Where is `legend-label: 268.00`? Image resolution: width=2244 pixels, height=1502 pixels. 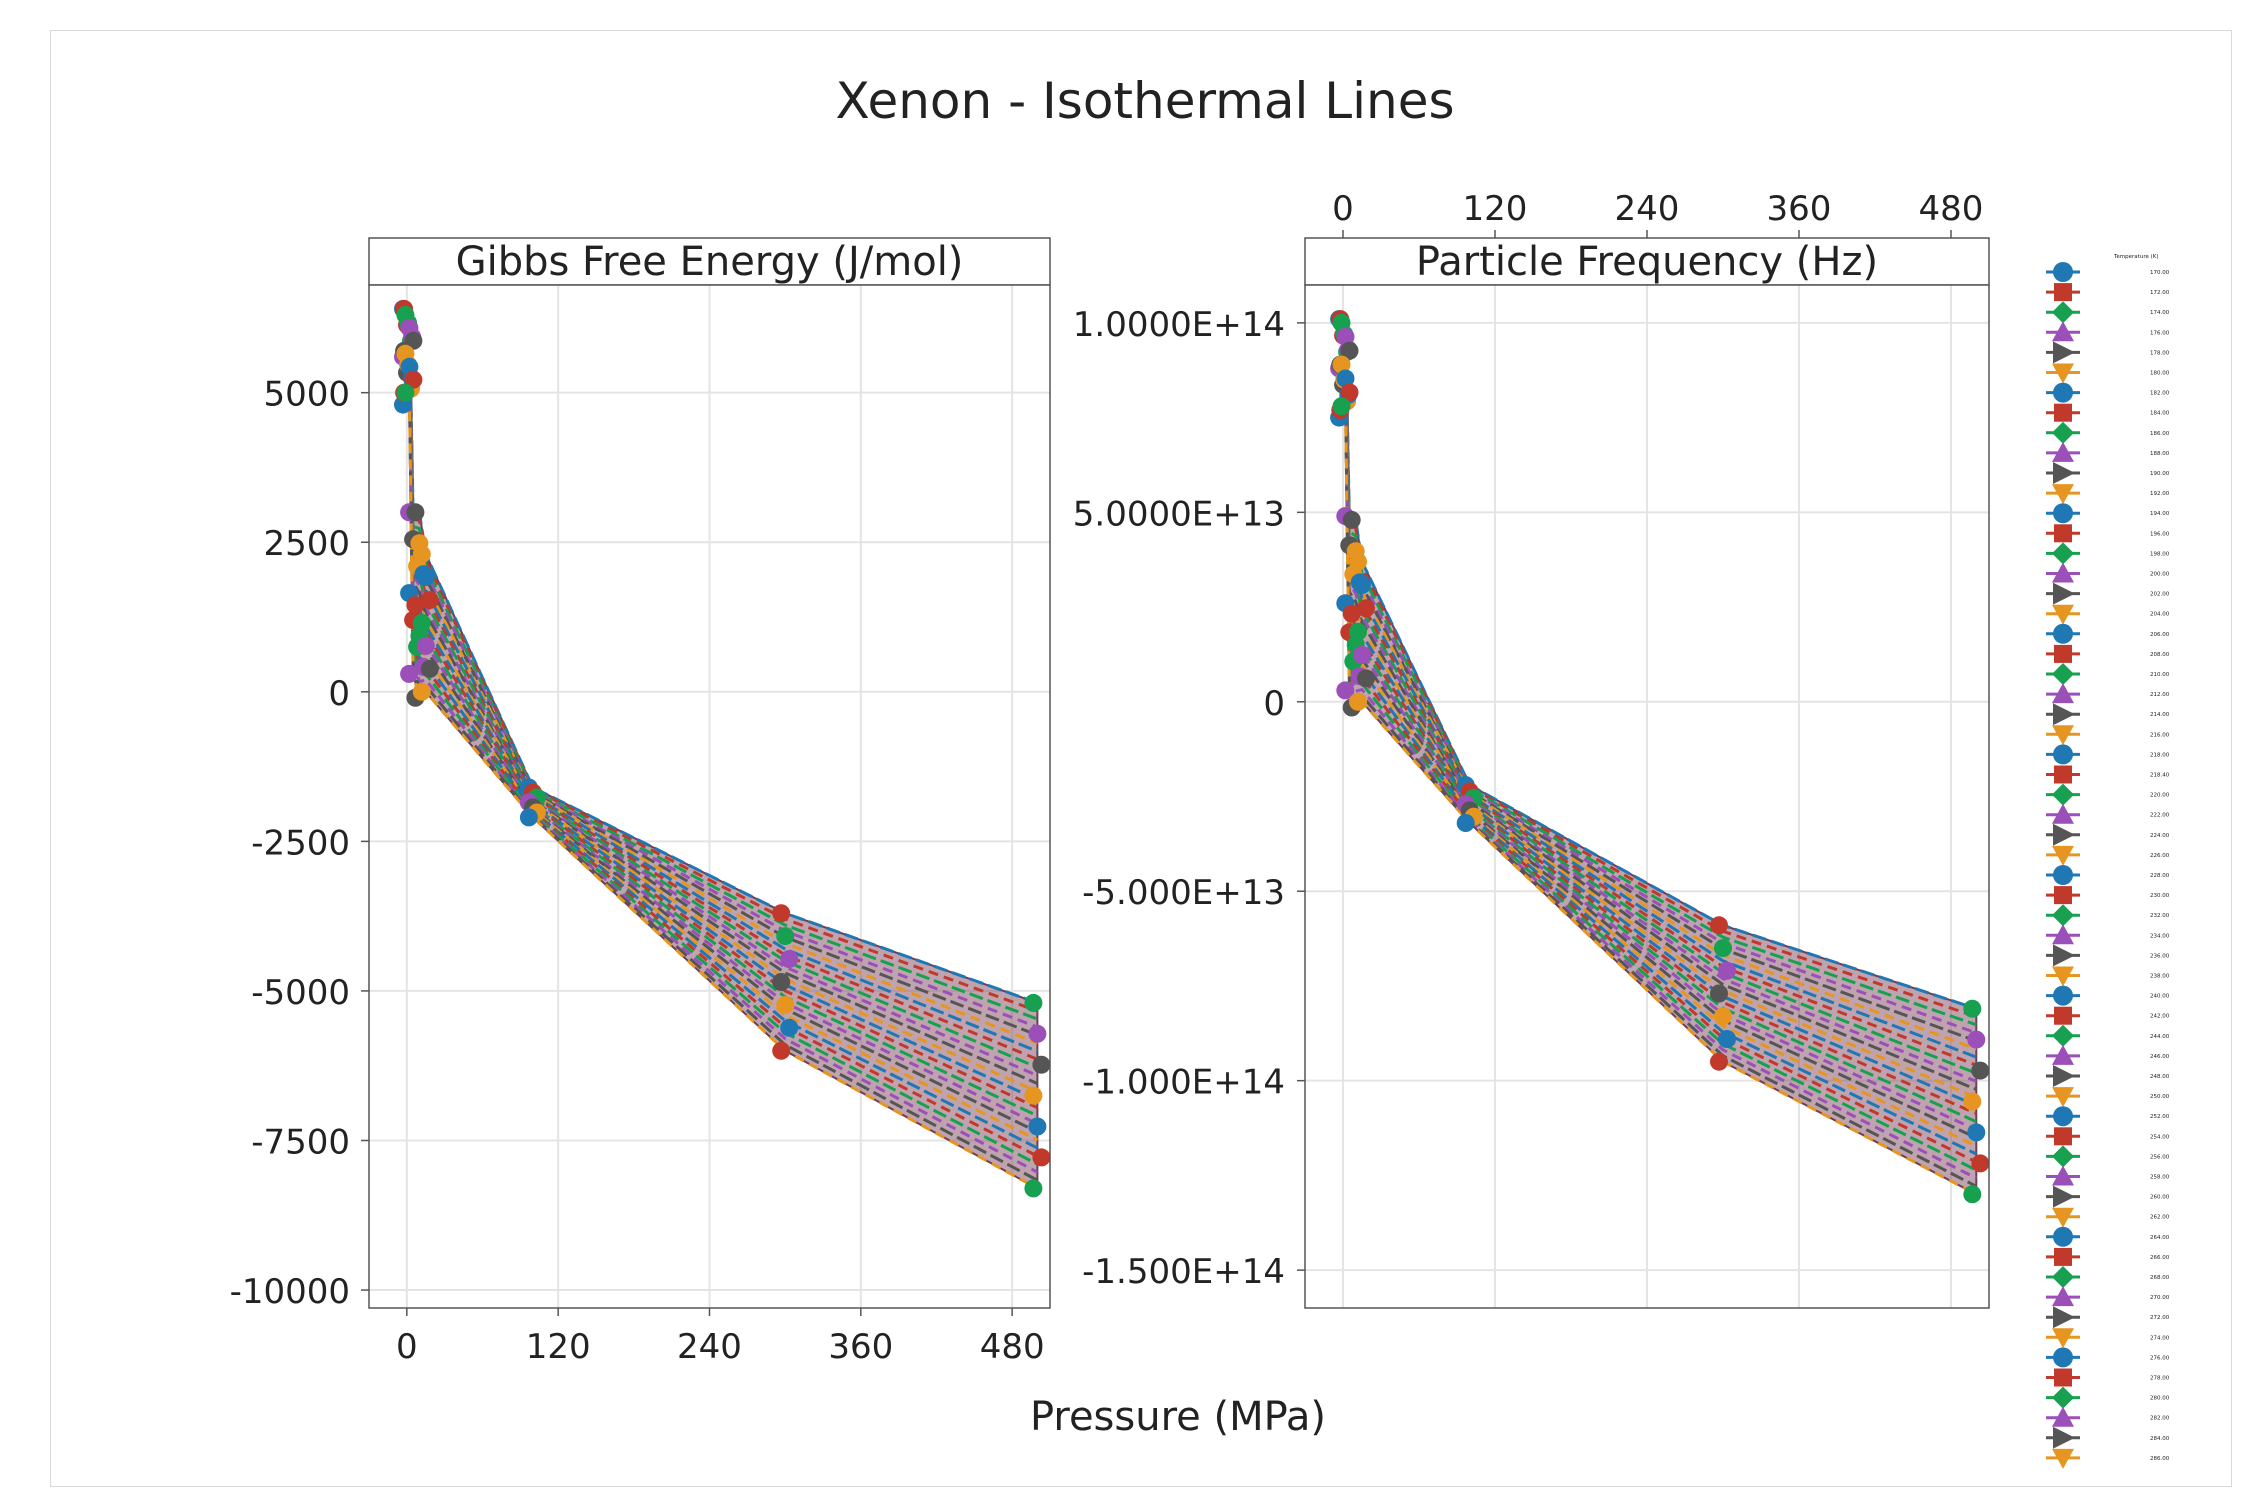 legend-label: 268.00 is located at coordinates (2160, 1278).